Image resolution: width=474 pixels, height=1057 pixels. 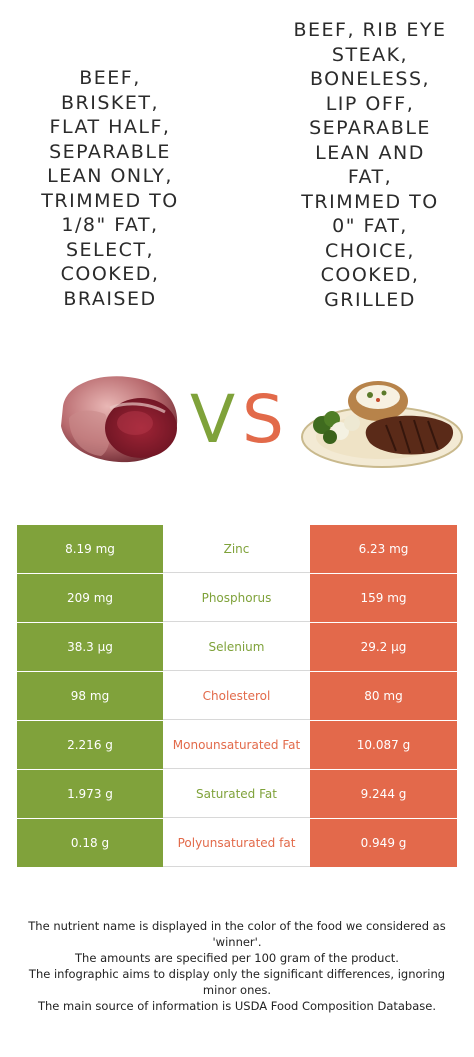 I want to click on nutrient-name: Polyunsaturated fat, so click(x=236, y=843).